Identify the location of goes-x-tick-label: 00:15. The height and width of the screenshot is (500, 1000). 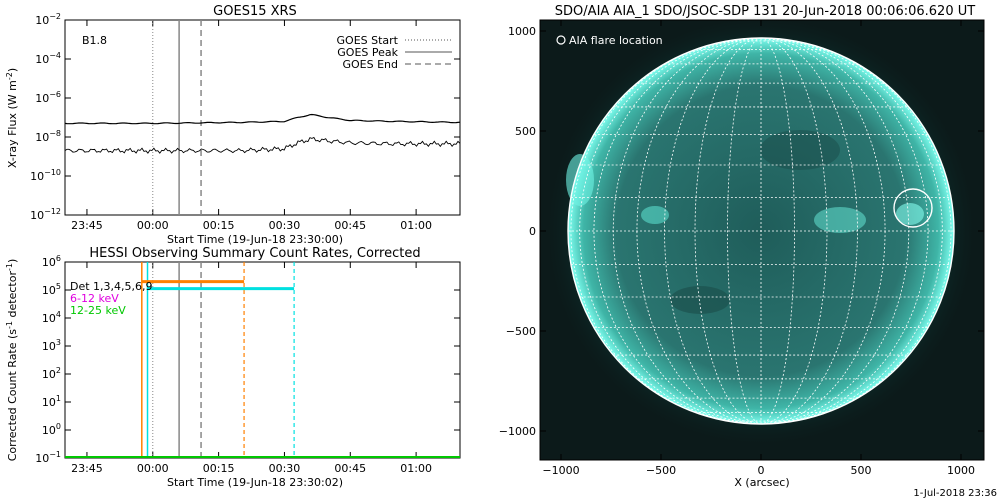
(219, 225).